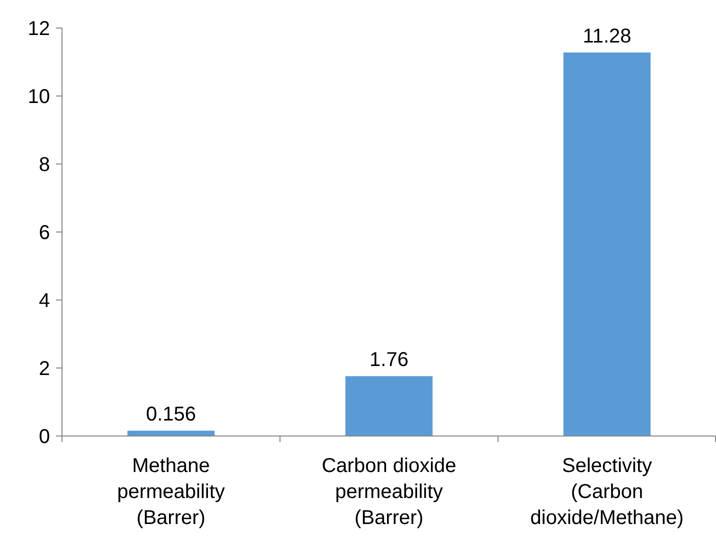 This screenshot has height=542, width=716. I want to click on data-label: 0.156, so click(171, 415).